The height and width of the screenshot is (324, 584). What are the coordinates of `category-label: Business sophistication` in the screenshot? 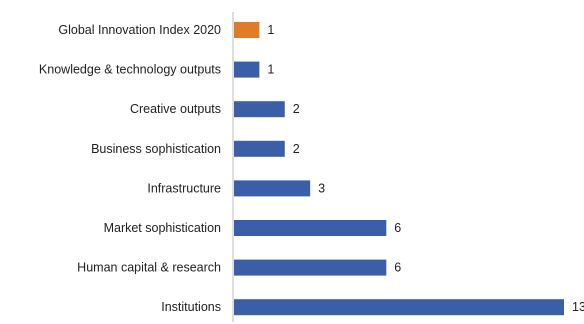 It's located at (156, 149).